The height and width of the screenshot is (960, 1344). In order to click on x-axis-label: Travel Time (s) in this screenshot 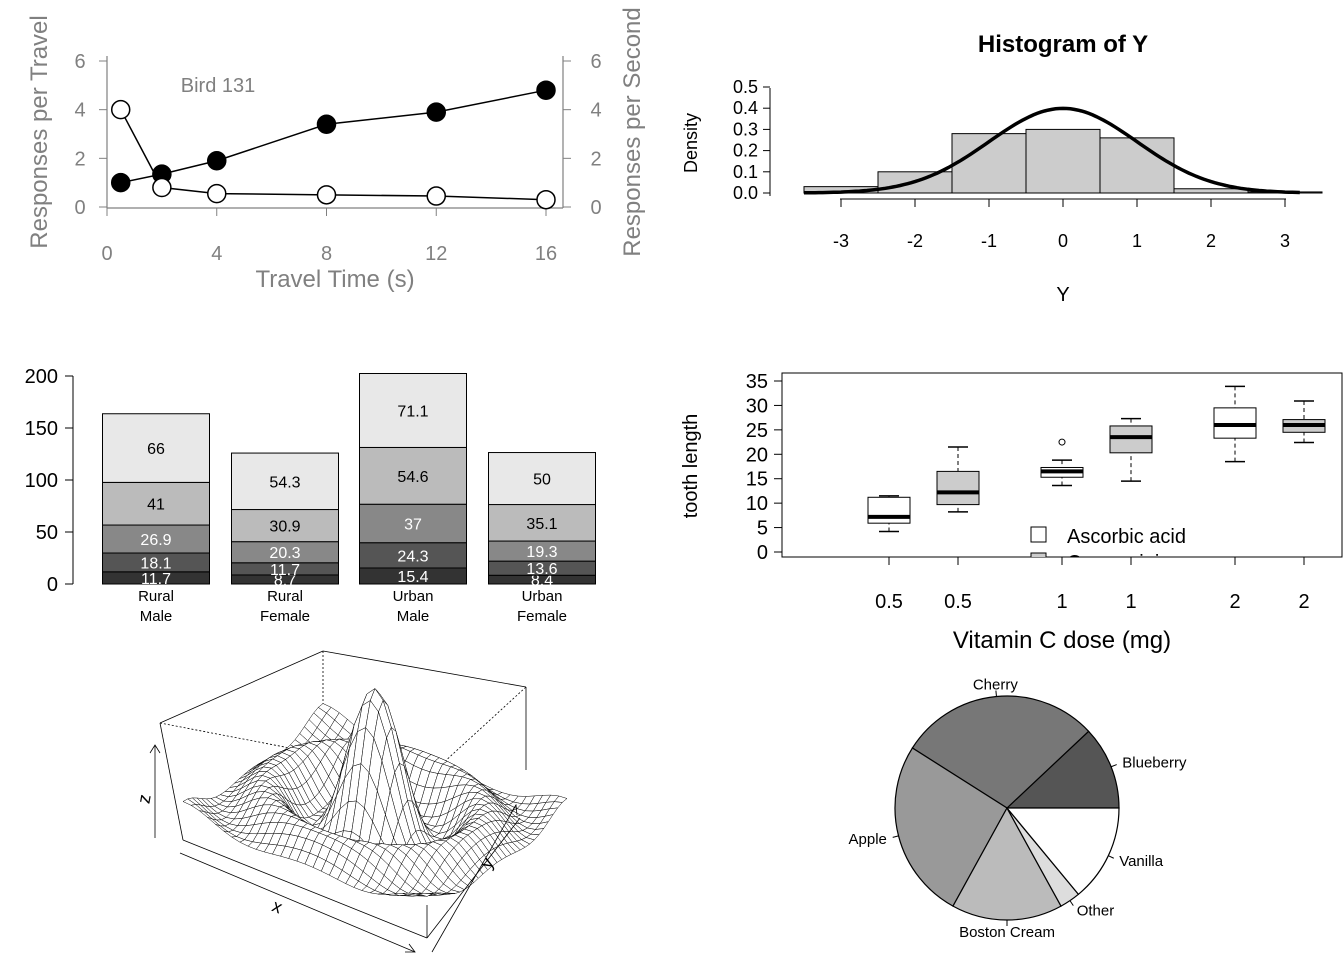, I will do `click(334, 279)`.